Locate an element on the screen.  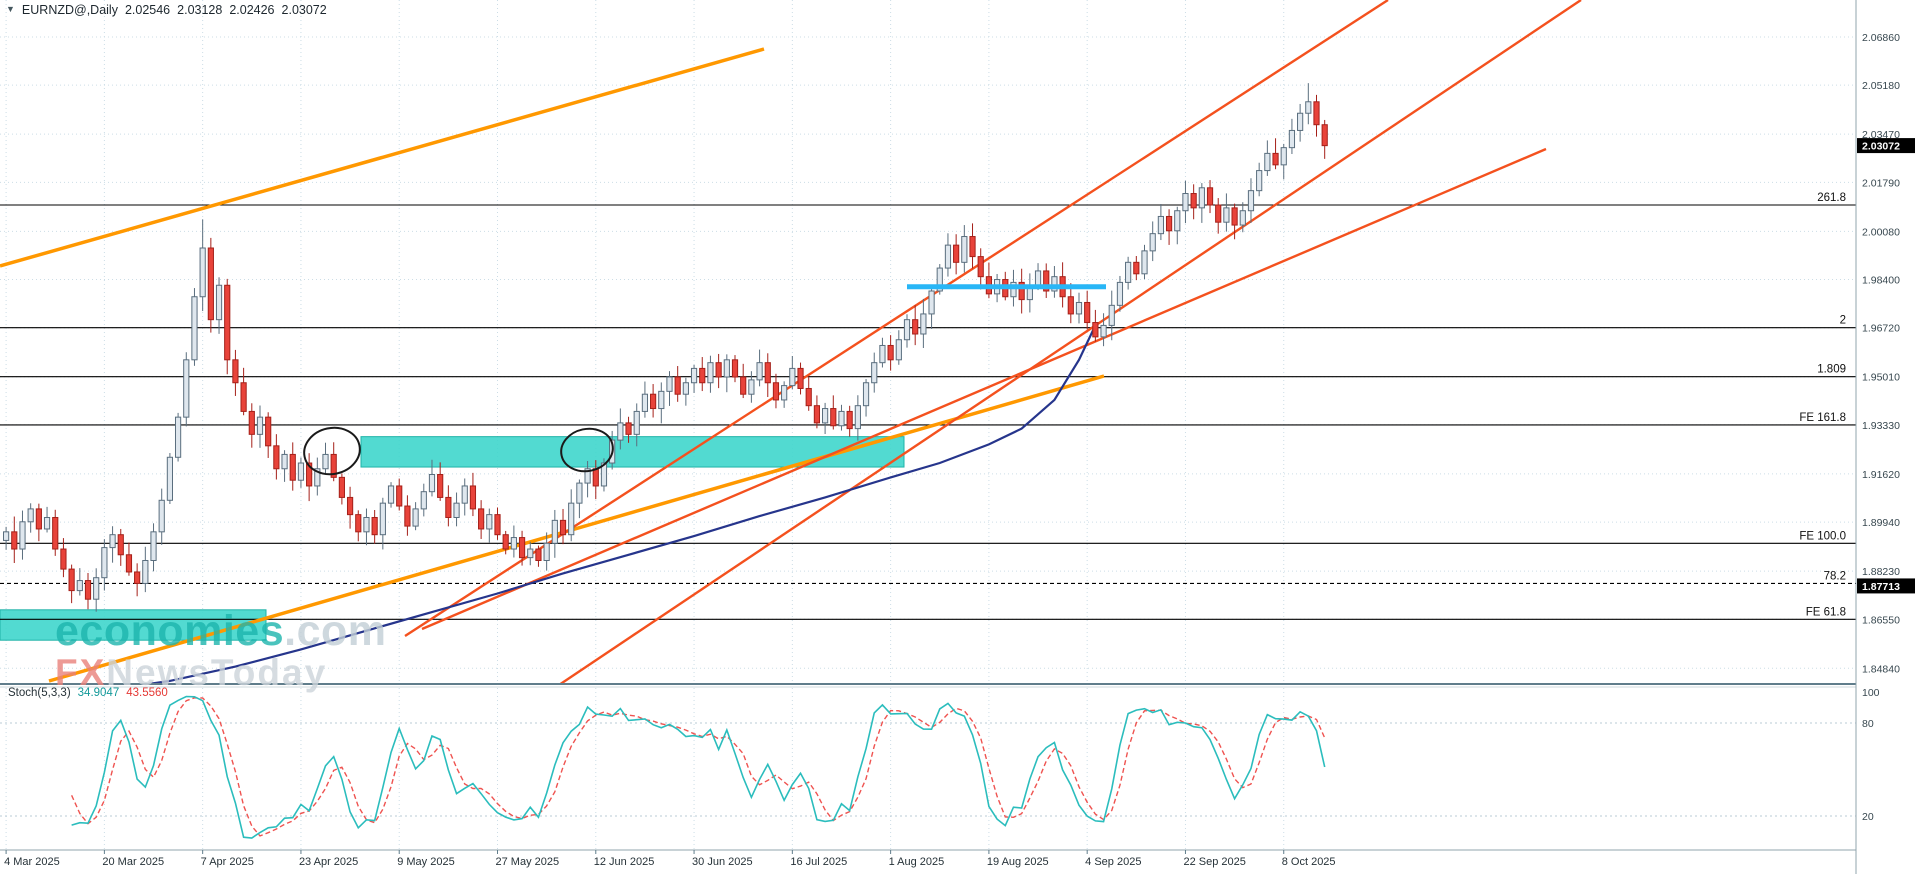
quote-close: 2.03072 is located at coordinates (304, 10).